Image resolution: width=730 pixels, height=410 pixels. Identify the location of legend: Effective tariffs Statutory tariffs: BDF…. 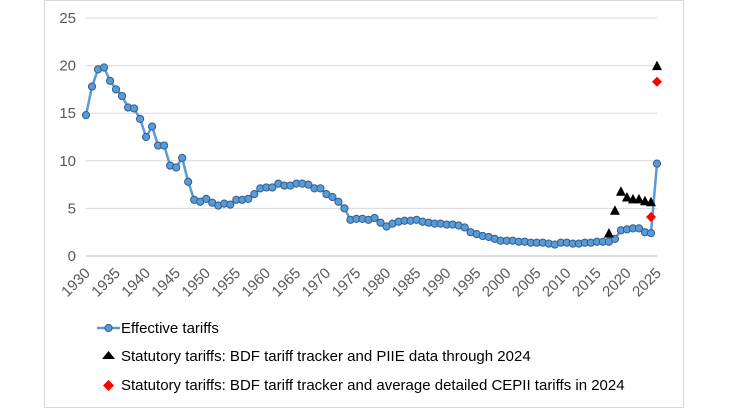
(361, 357).